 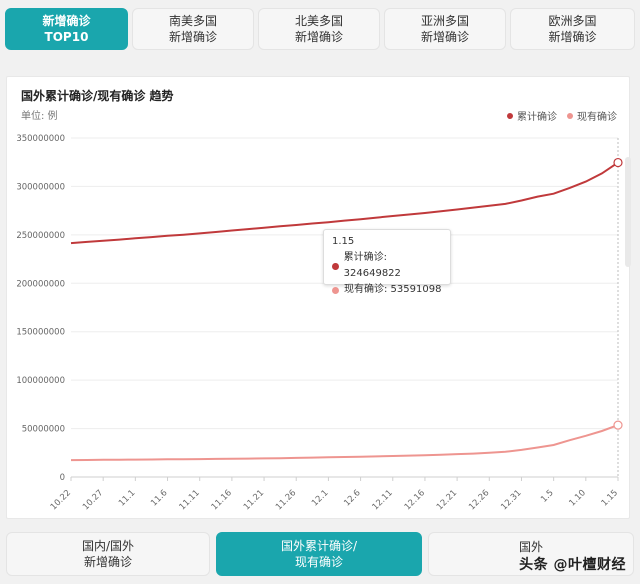 I want to click on scrollbar, so click(x=628, y=212).